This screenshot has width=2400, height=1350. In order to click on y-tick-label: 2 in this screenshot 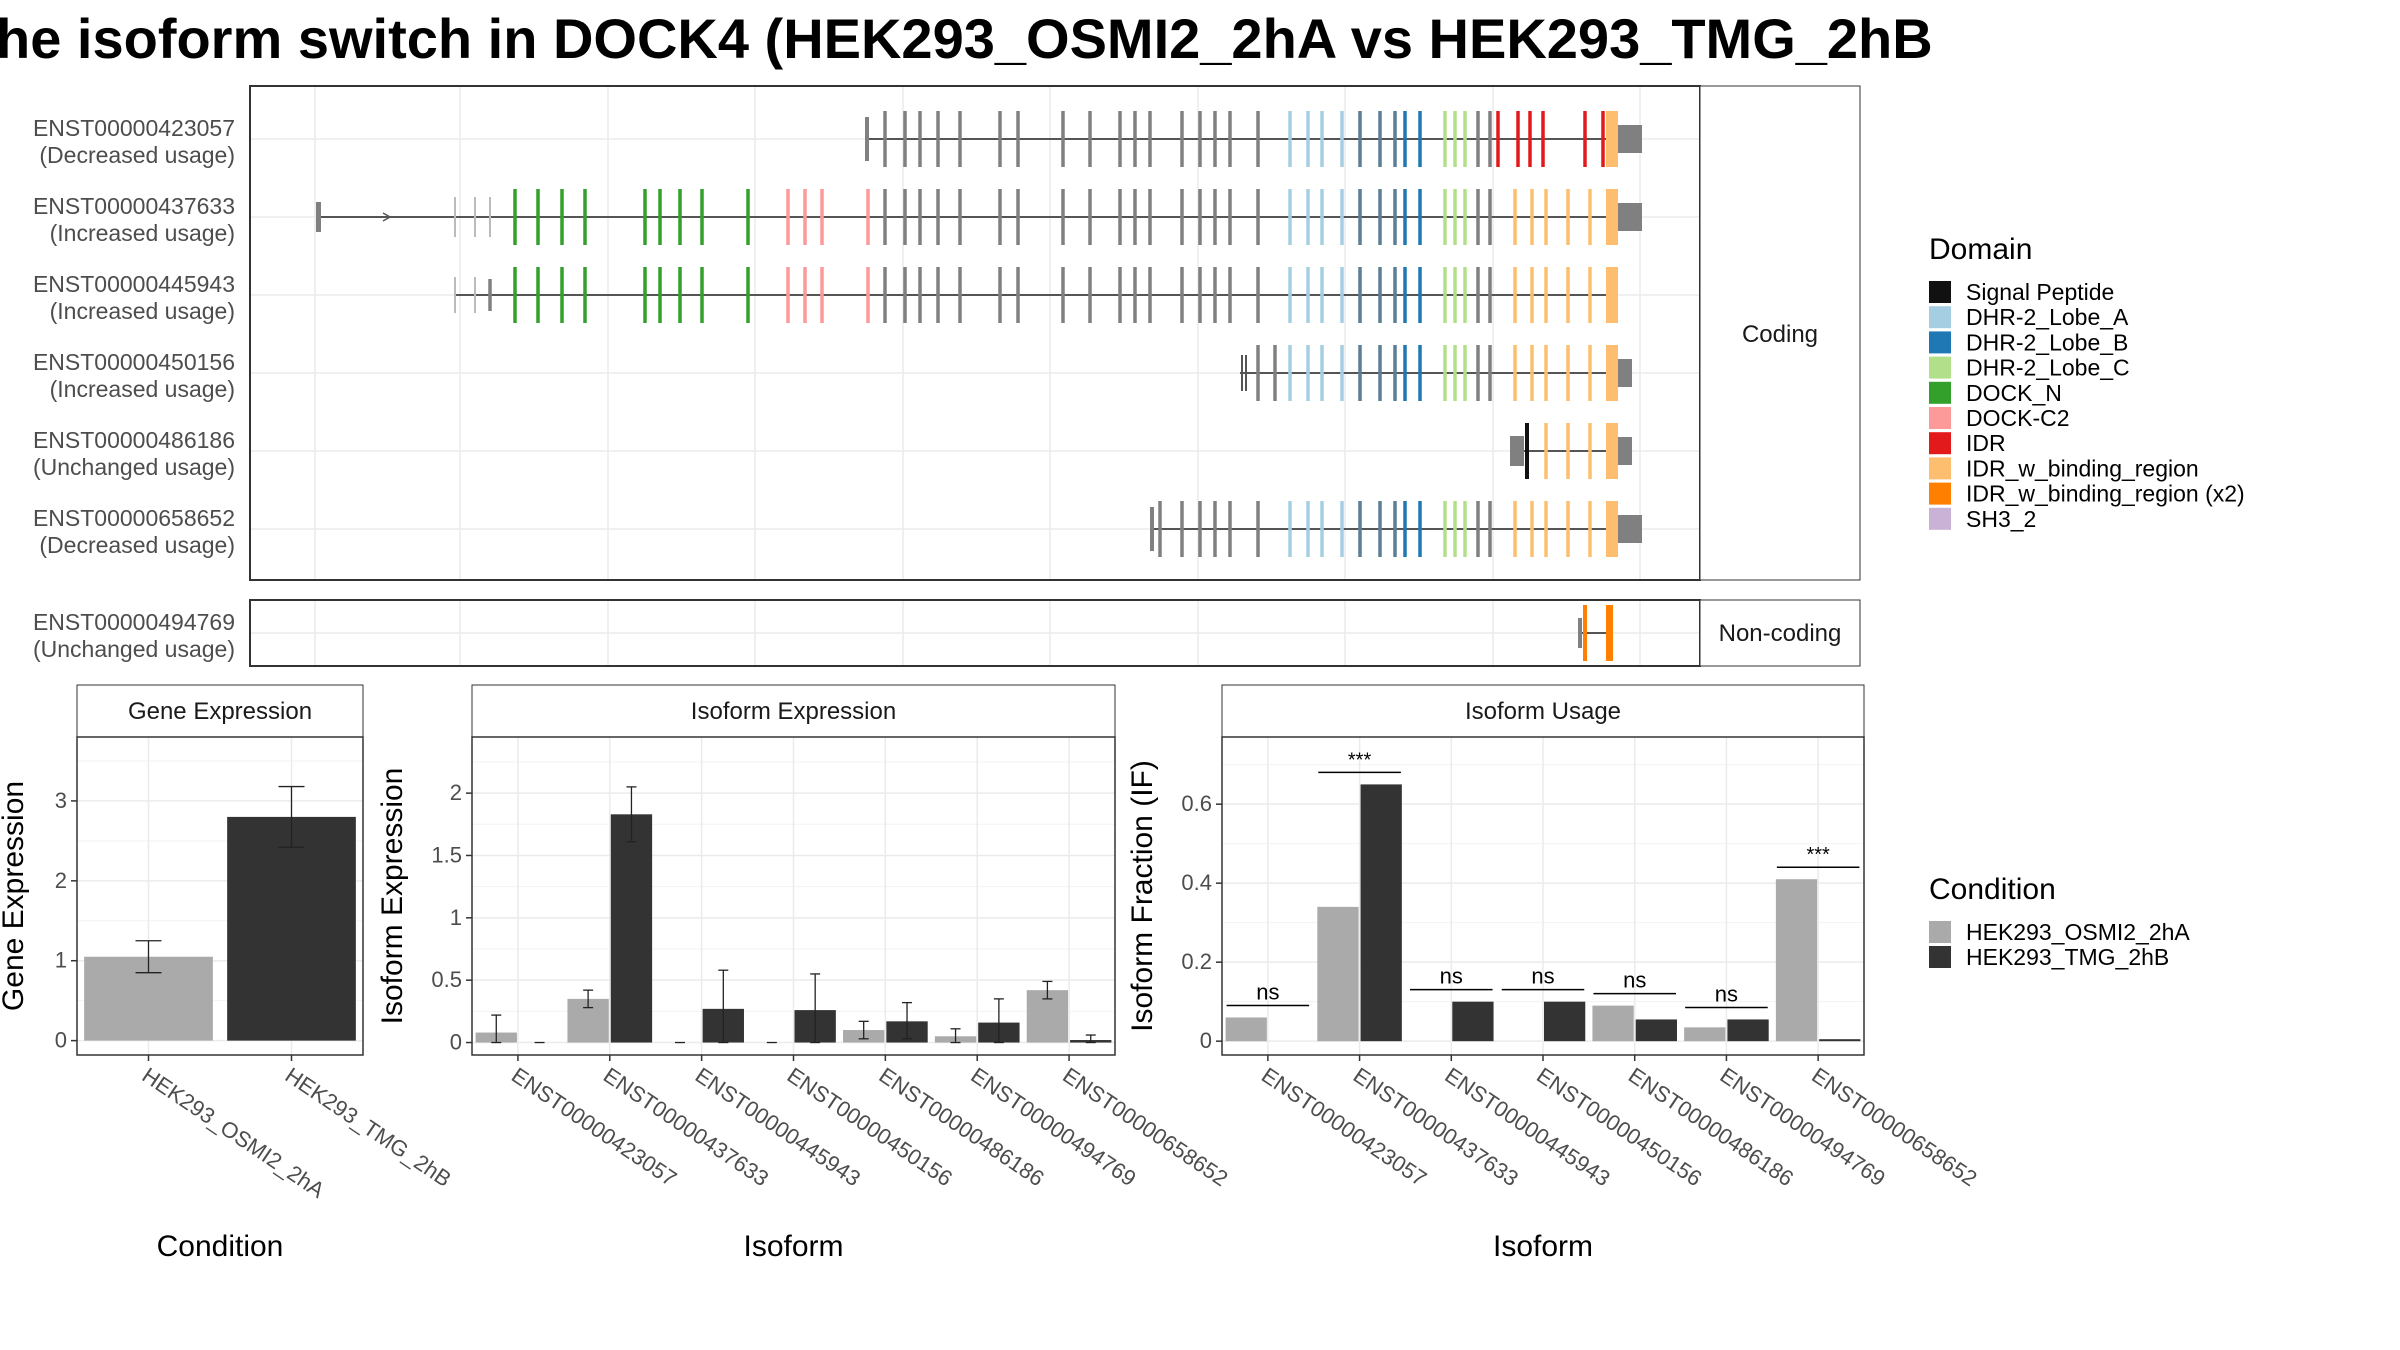, I will do `click(61, 880)`.